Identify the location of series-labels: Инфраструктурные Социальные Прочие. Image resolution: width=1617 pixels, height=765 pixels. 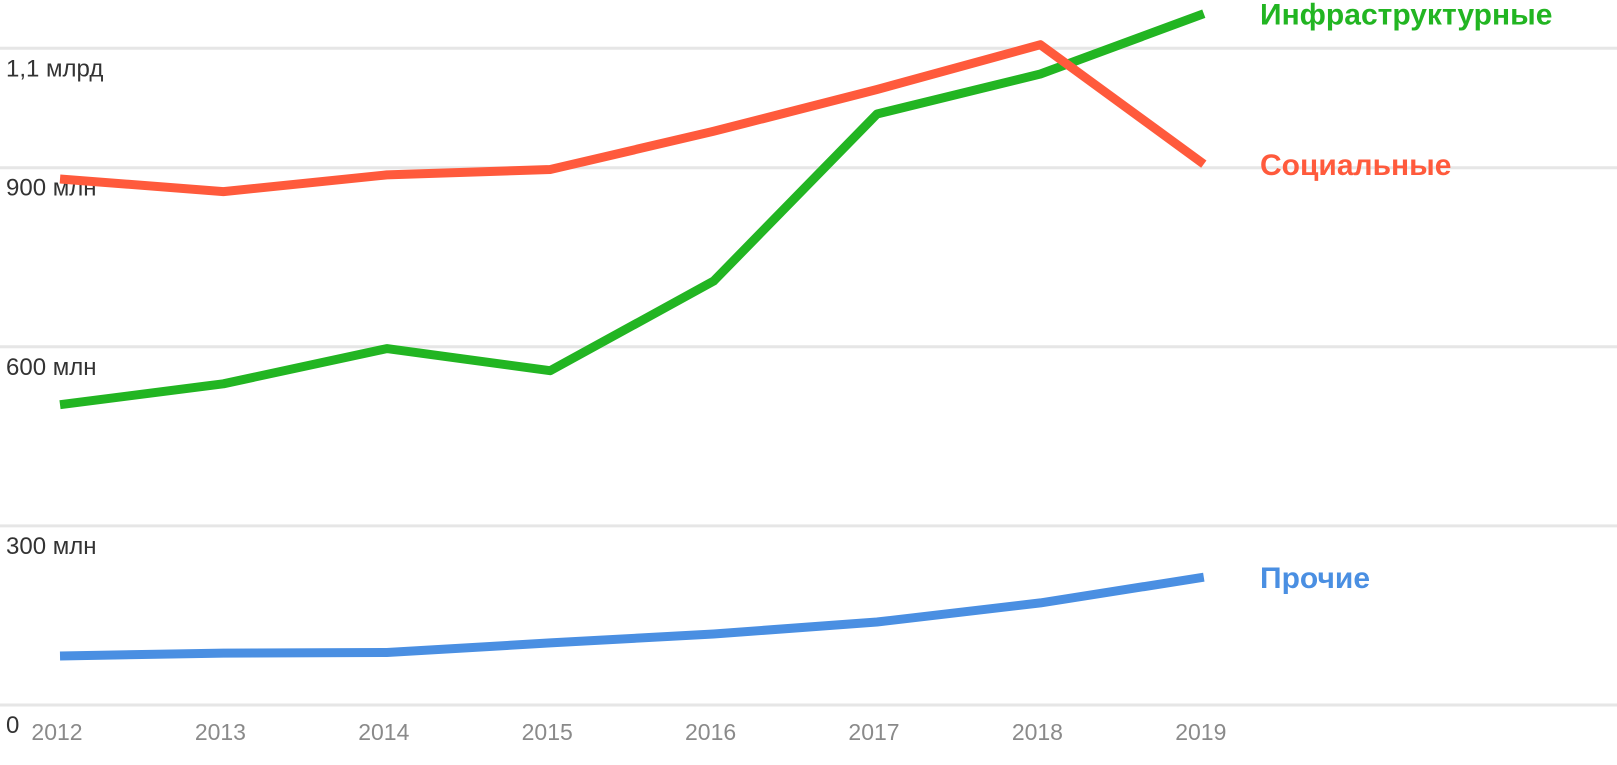
(1406, 297).